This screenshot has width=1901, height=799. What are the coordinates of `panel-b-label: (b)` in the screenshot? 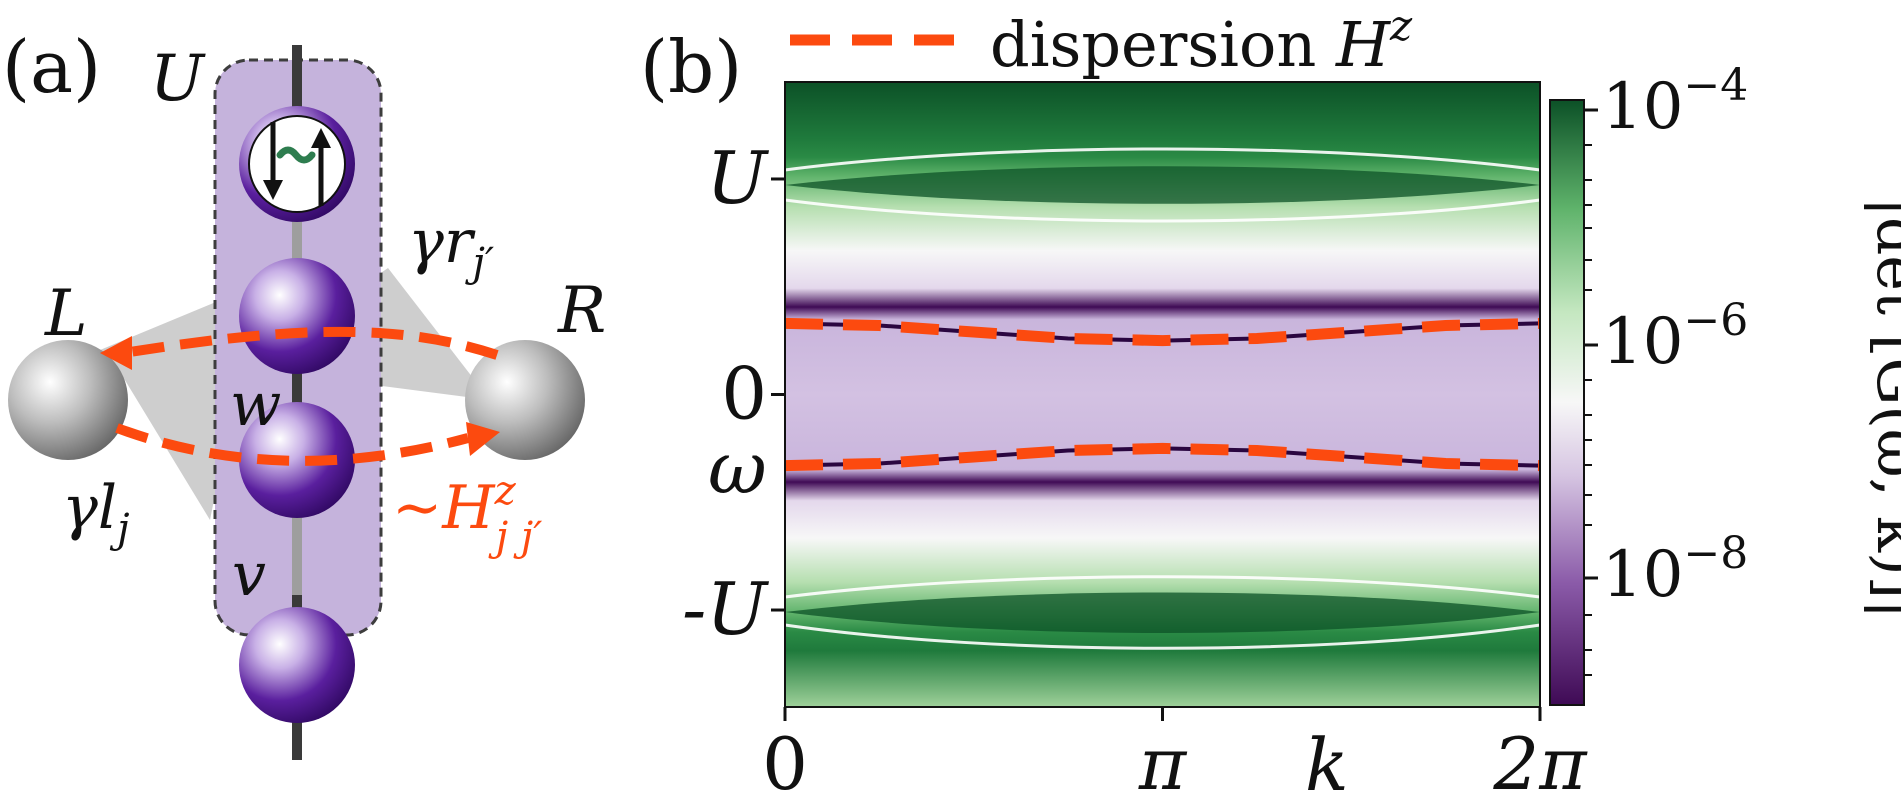 It's located at (691, 67).